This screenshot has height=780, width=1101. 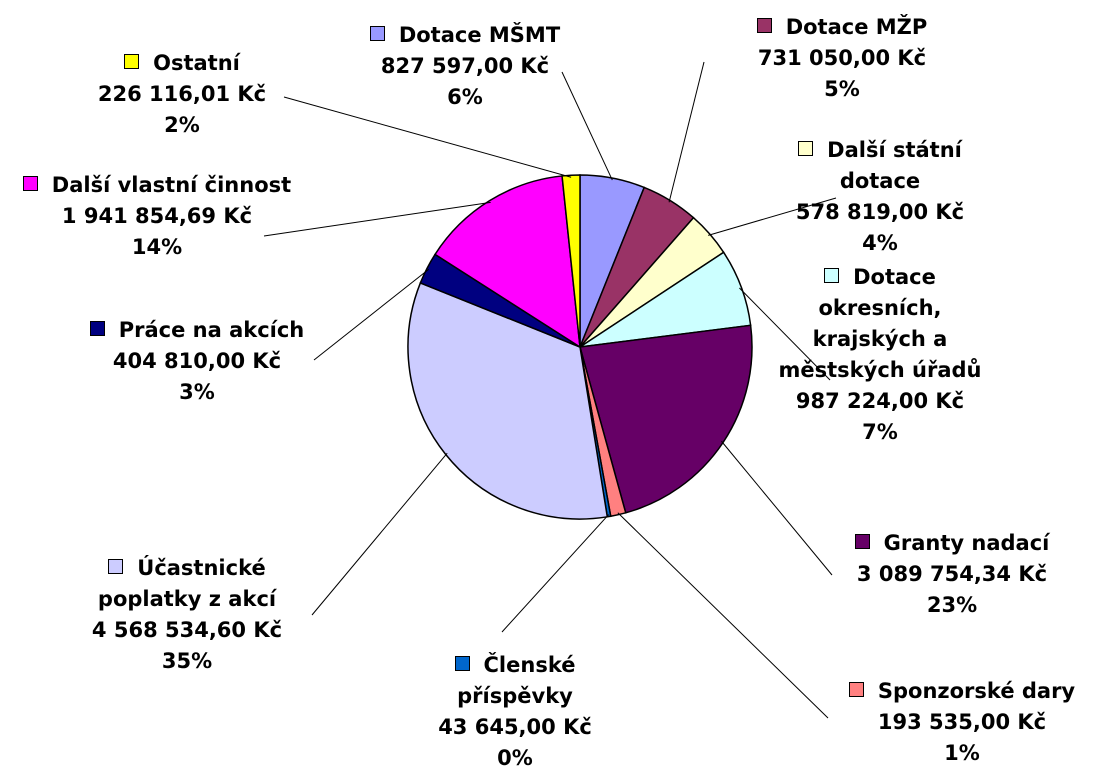 I want to click on slice-label: Práce na akcích 404 810,00 Kč 3%, so click(x=197, y=361).